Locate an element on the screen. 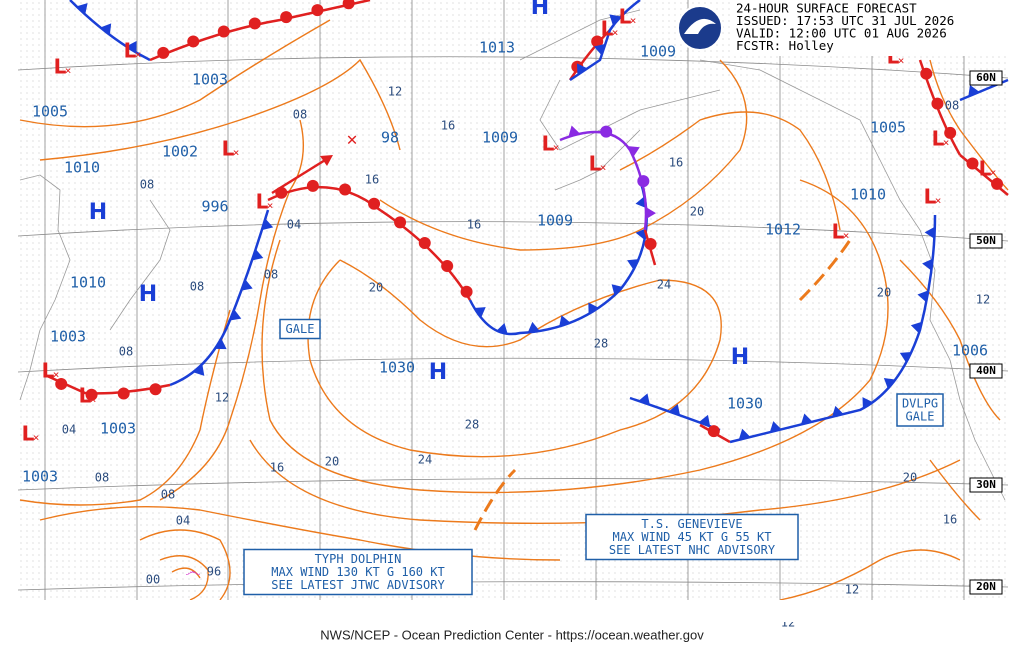  pressure-value: 1005 is located at coordinates (50, 112).